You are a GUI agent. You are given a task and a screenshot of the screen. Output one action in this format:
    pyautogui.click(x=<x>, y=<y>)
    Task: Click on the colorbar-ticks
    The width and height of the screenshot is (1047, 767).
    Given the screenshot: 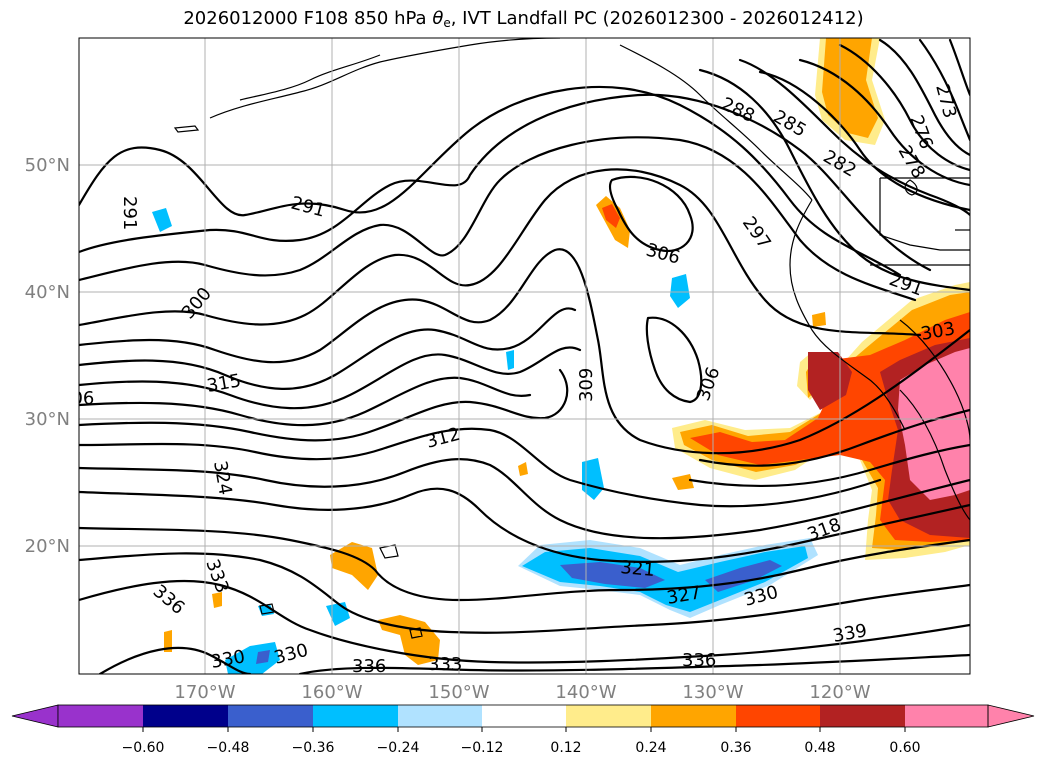 What is the action you would take?
    pyautogui.click(x=524, y=729)
    